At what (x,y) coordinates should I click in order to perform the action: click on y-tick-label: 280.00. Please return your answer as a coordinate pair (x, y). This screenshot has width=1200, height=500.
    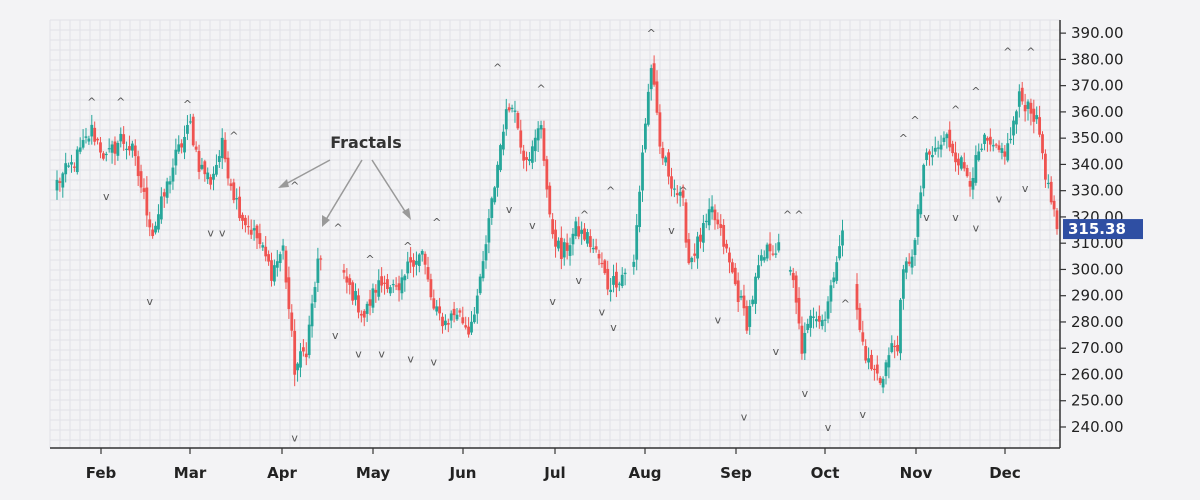
    Looking at the image, I should click on (1097, 322).